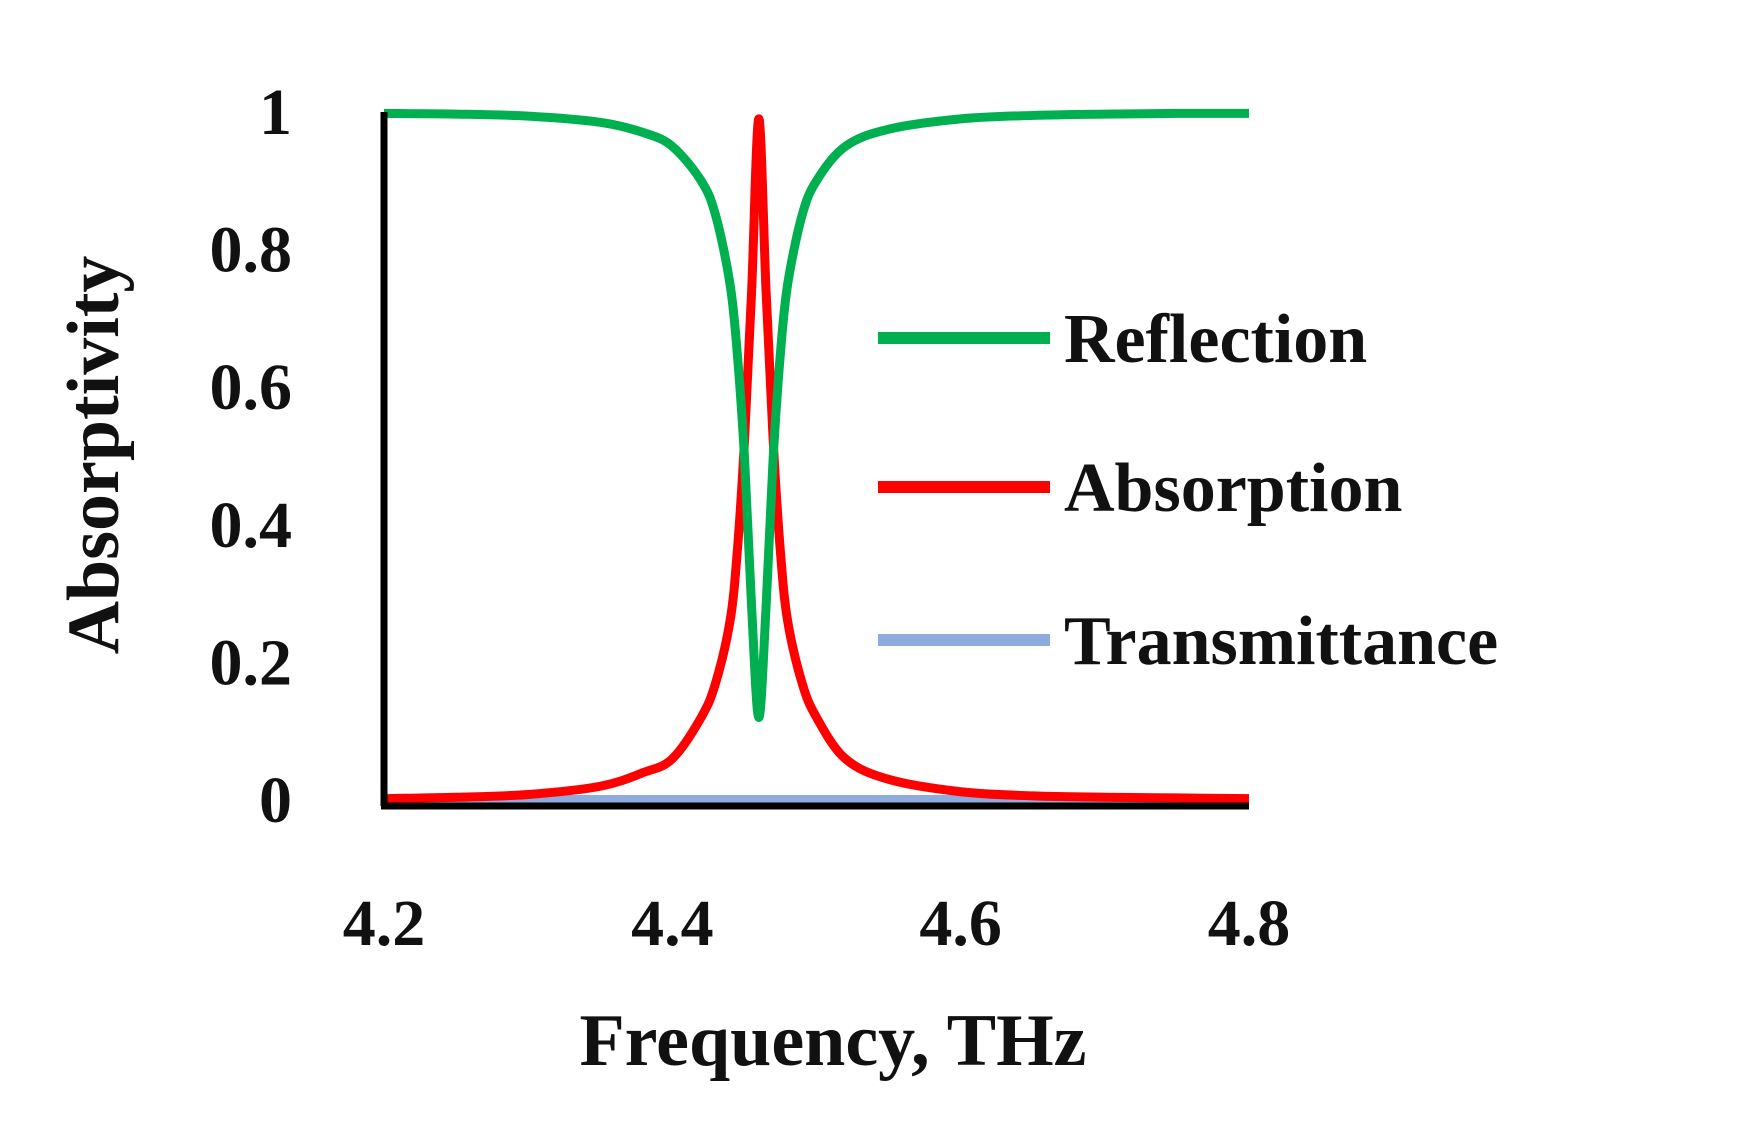 The image size is (1740, 1140). What do you see at coordinates (251, 387) in the screenshot?
I see `y-tick-label: 0.6` at bounding box center [251, 387].